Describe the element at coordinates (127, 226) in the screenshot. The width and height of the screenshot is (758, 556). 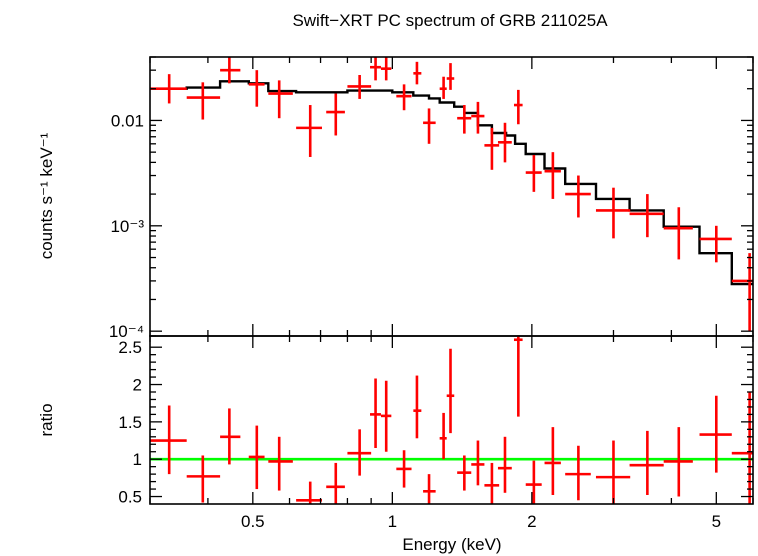
I see `y-tick-label: 10⁻³` at that location.